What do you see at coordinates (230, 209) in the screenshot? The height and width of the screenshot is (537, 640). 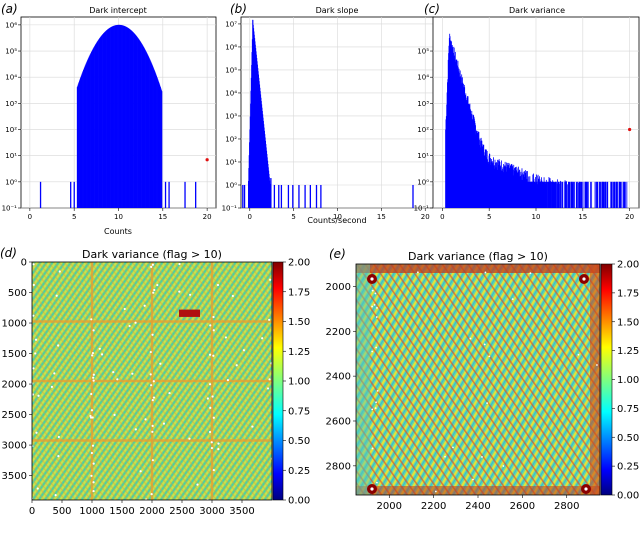 I see `y-tick-label: 10⁻¹` at bounding box center [230, 209].